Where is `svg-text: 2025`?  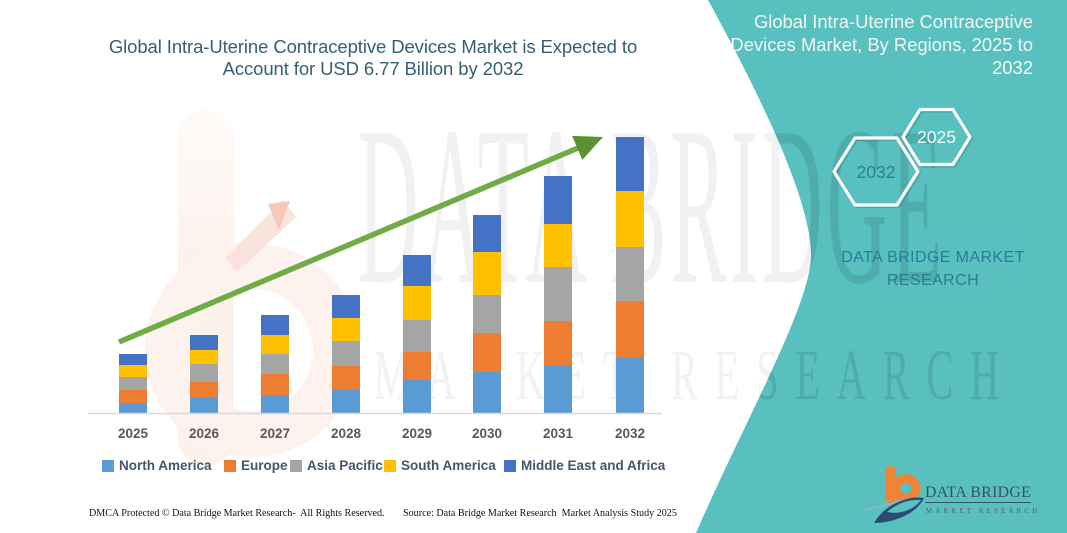
svg-text: 2025 is located at coordinates (936, 137).